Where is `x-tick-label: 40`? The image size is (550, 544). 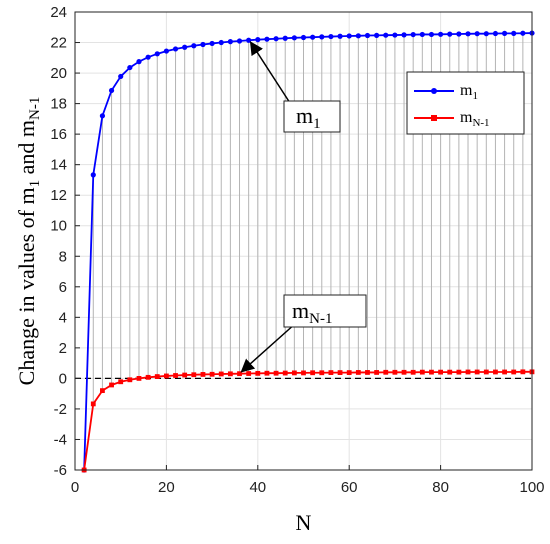 x-tick-label: 40 is located at coordinates (257, 487).